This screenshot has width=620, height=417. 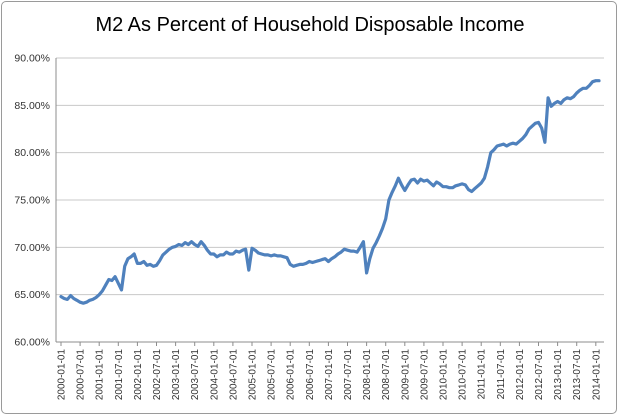 I want to click on y-tick-label: 70.00%, so click(x=32, y=248).